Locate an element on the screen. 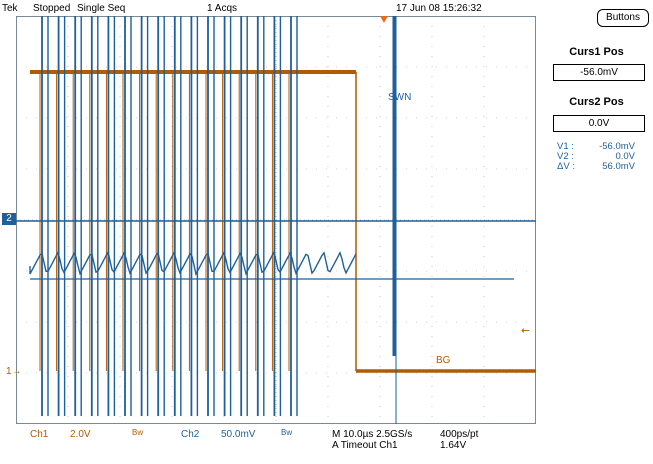  bg-label: BG is located at coordinates (443, 360).